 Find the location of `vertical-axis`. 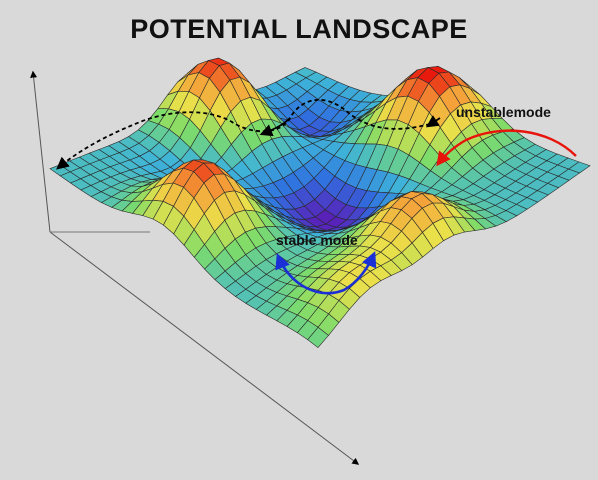

vertical-axis is located at coordinates (40, 151).